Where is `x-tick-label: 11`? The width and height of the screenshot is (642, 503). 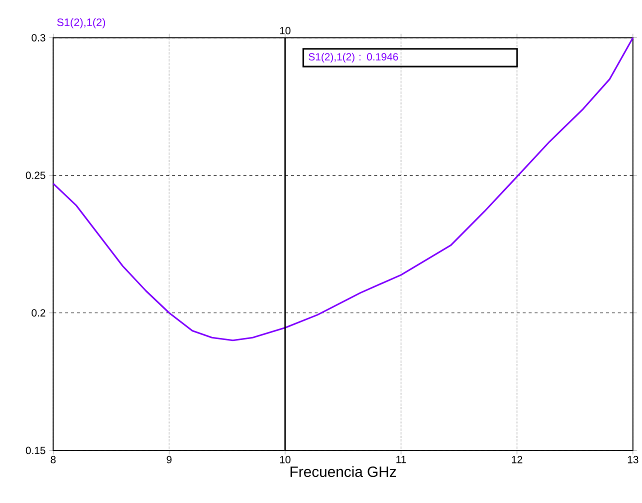
x-tick-label: 11 is located at coordinates (401, 460).